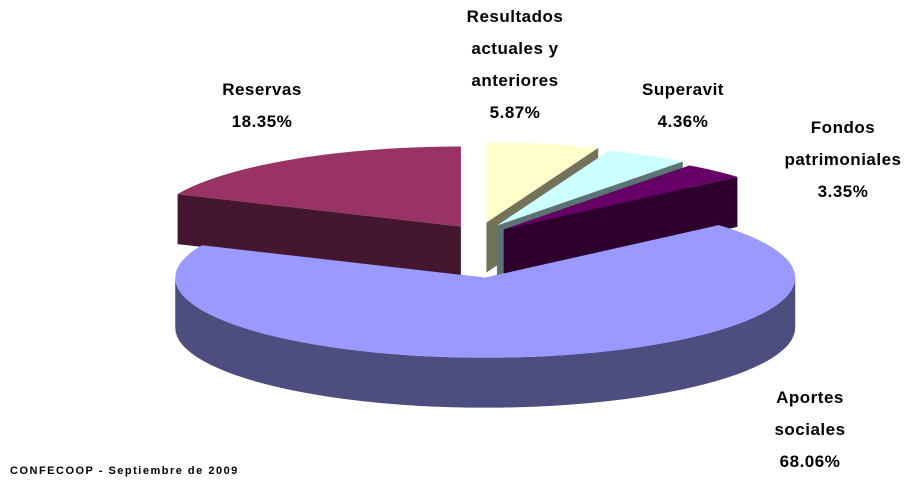  Describe the element at coordinates (124, 471) in the screenshot. I see `source-note: CONFECOOP - Septiembre de 2009` at that location.